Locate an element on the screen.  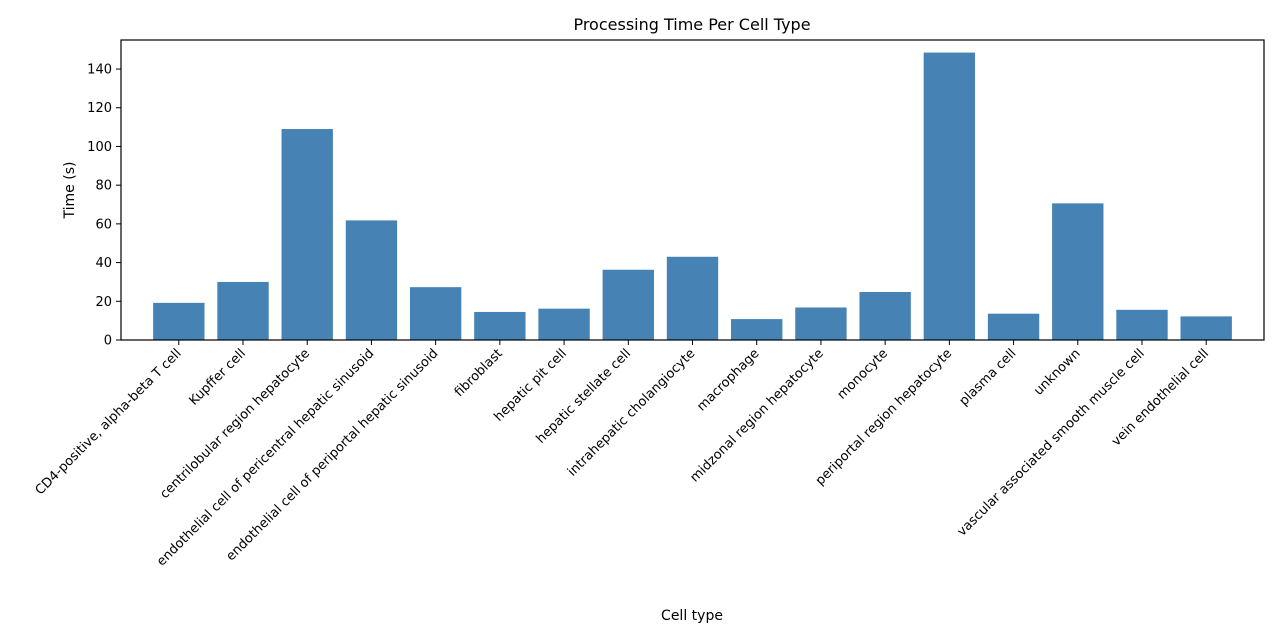
y-axis-label: Time (s) is located at coordinates (70, 191).